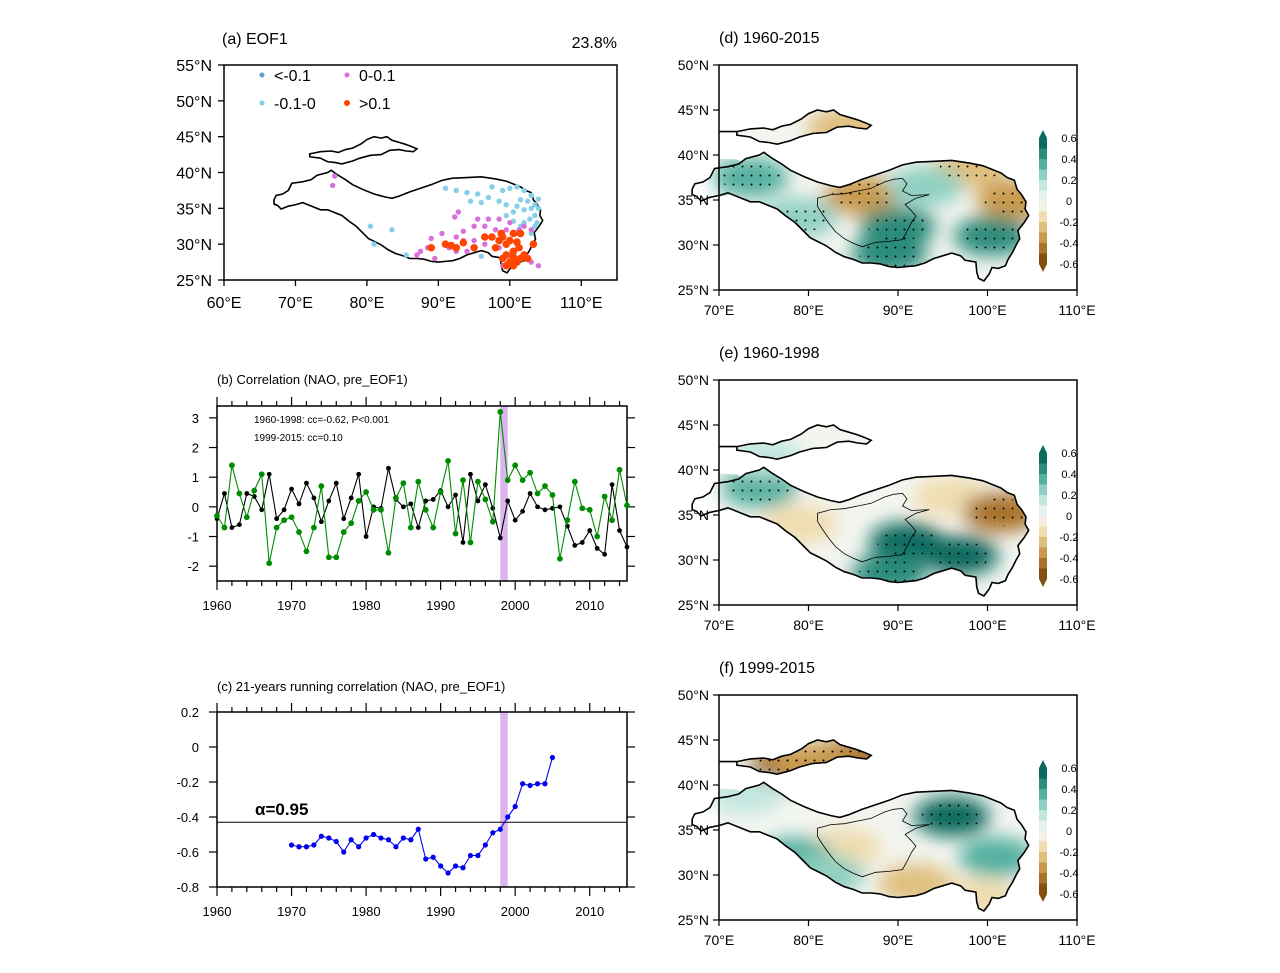 Image resolution: width=1280 pixels, height=973 pixels. I want to click on y-tick-label: -0.4, so click(188, 817).